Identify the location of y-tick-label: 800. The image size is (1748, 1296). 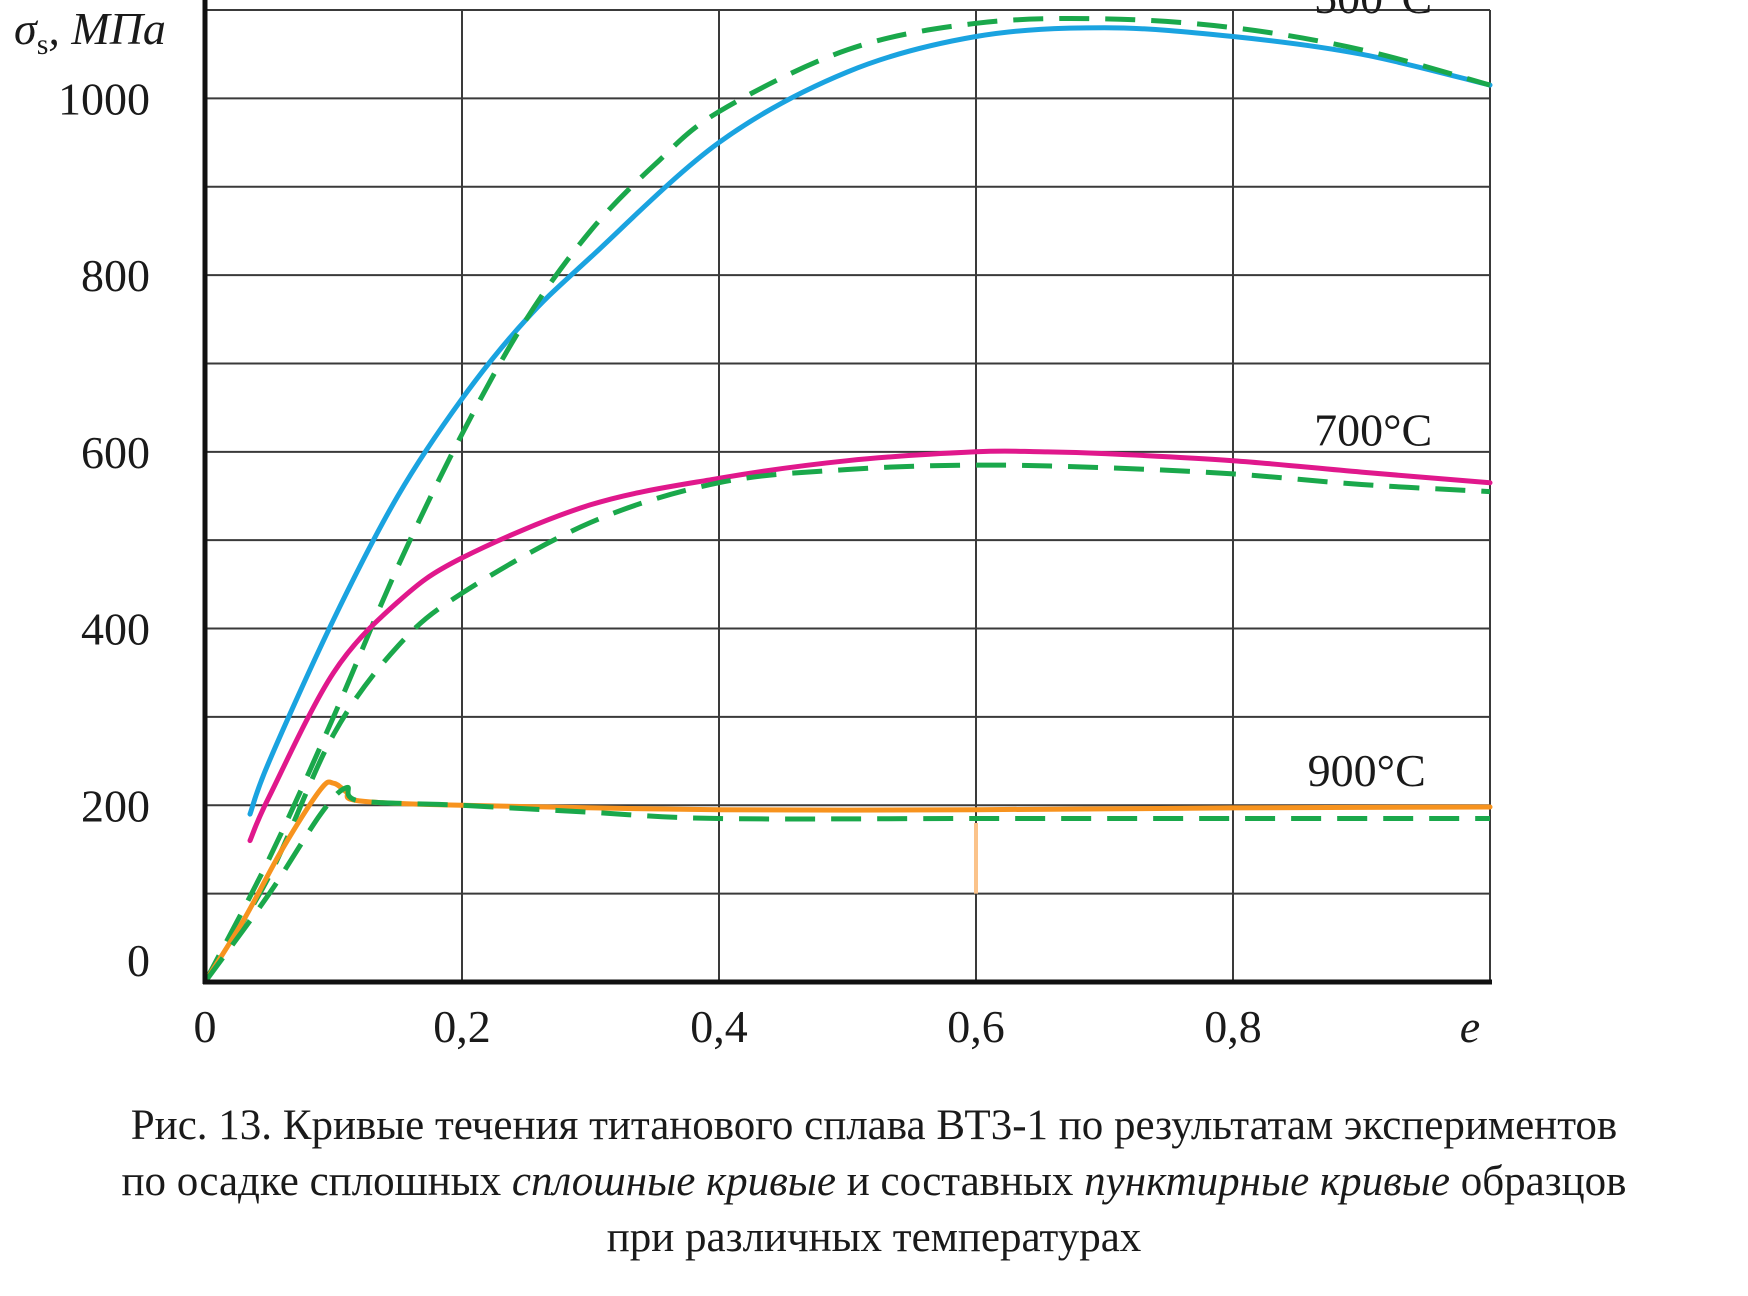
(115, 275).